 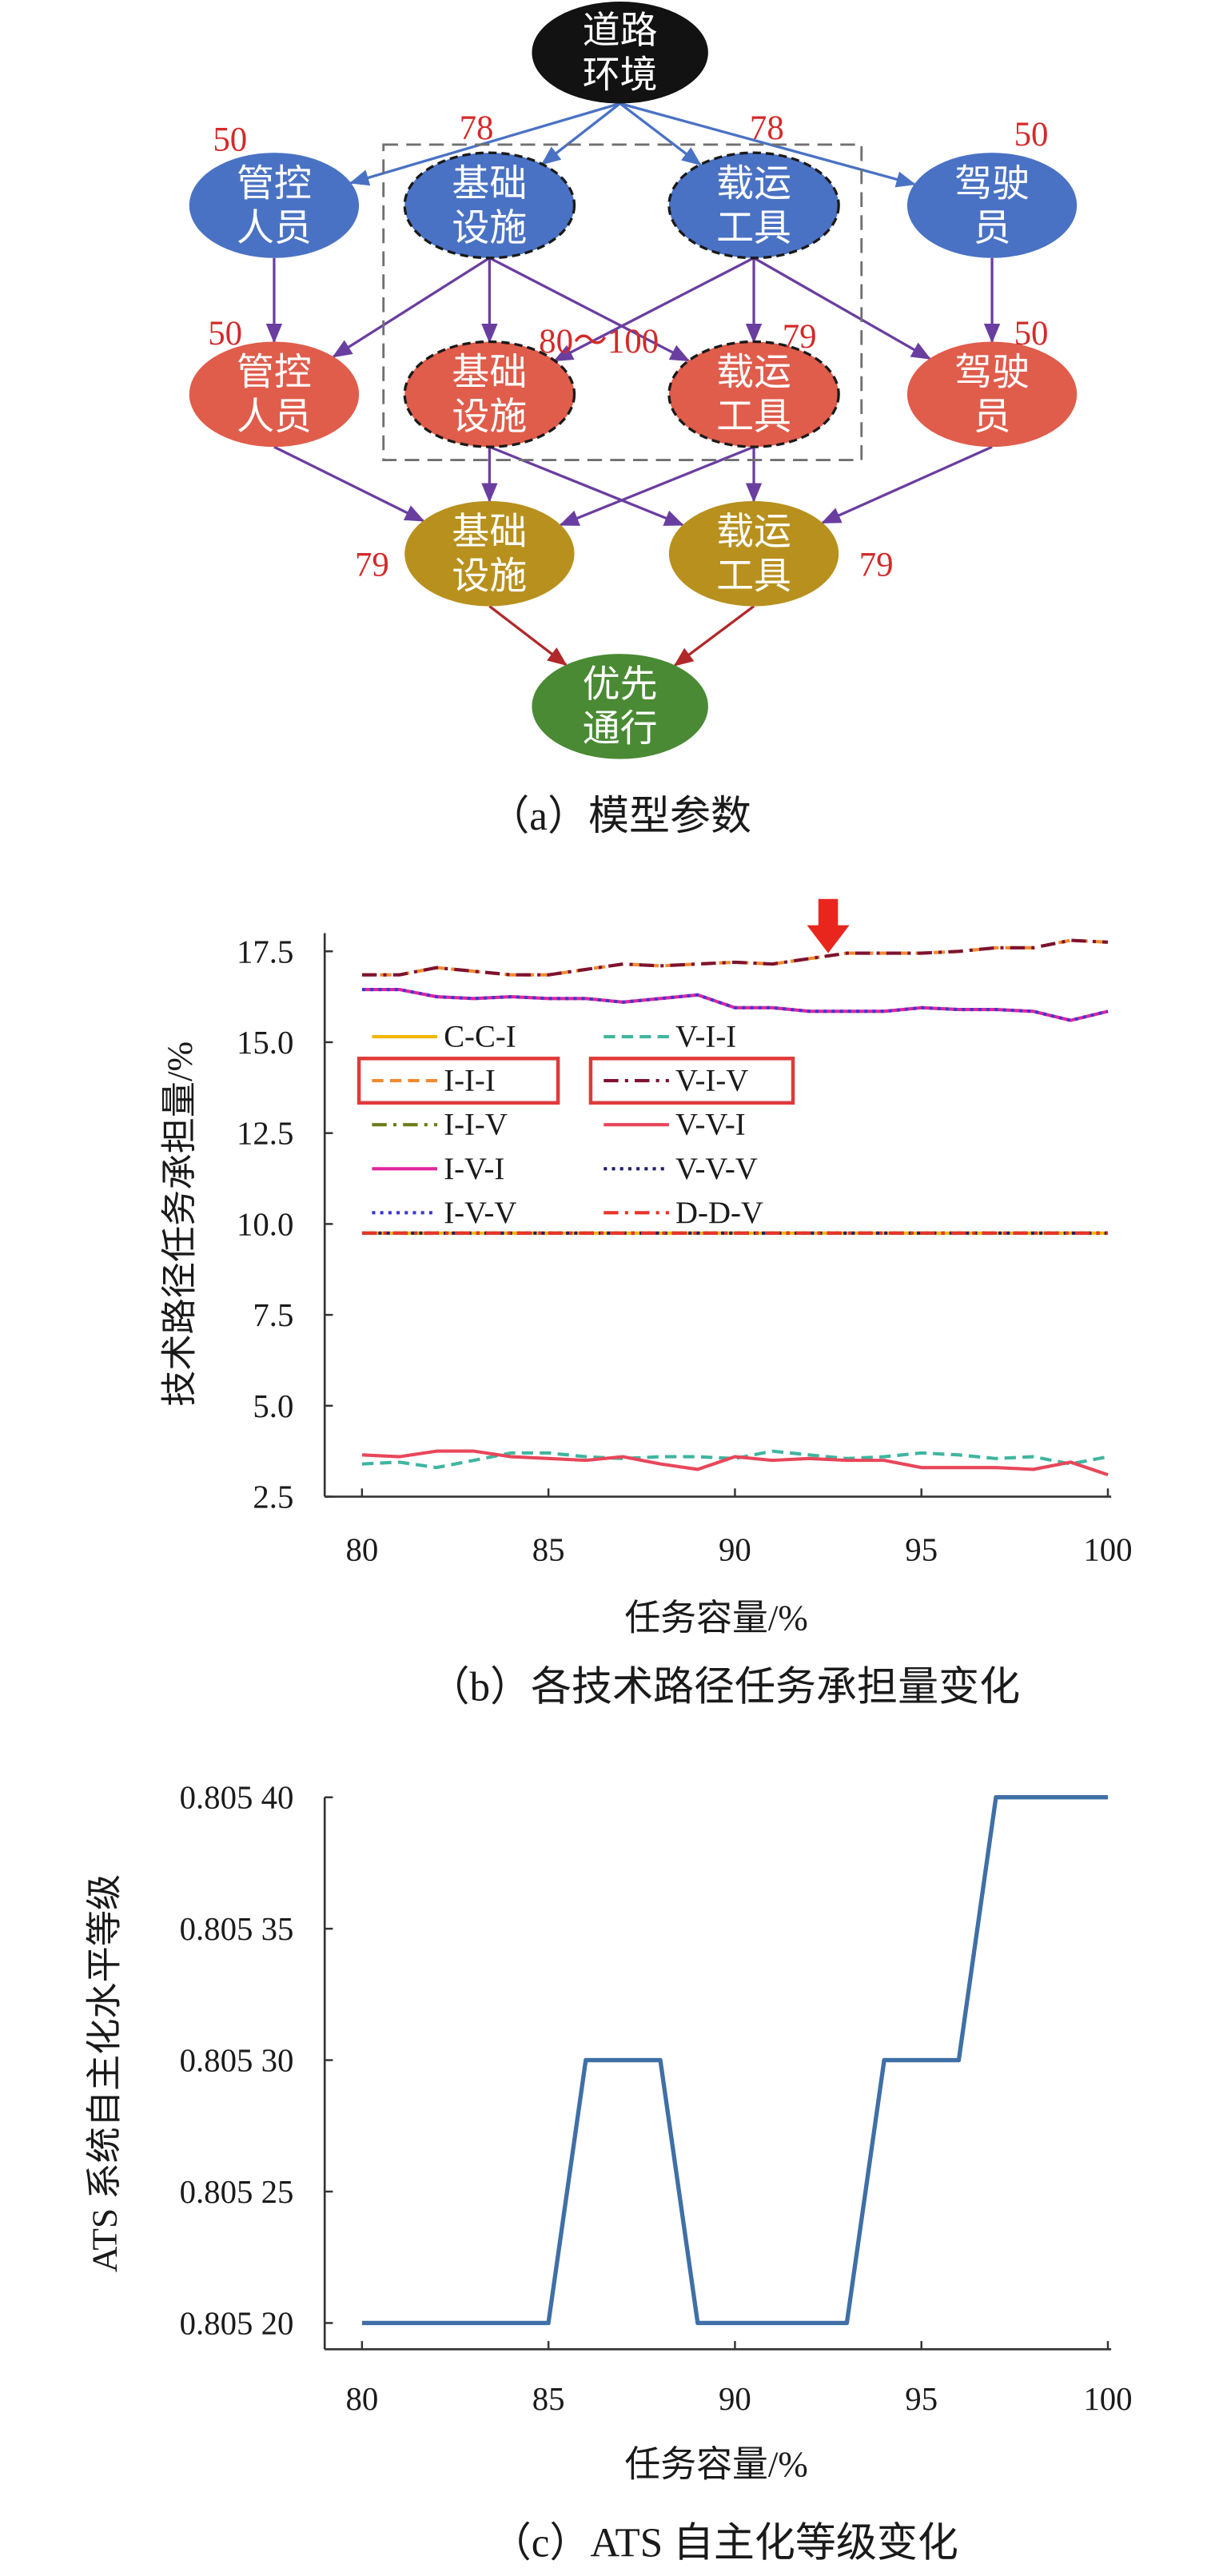 I want to click on y-tick-label: 7.5, so click(x=273, y=1314).